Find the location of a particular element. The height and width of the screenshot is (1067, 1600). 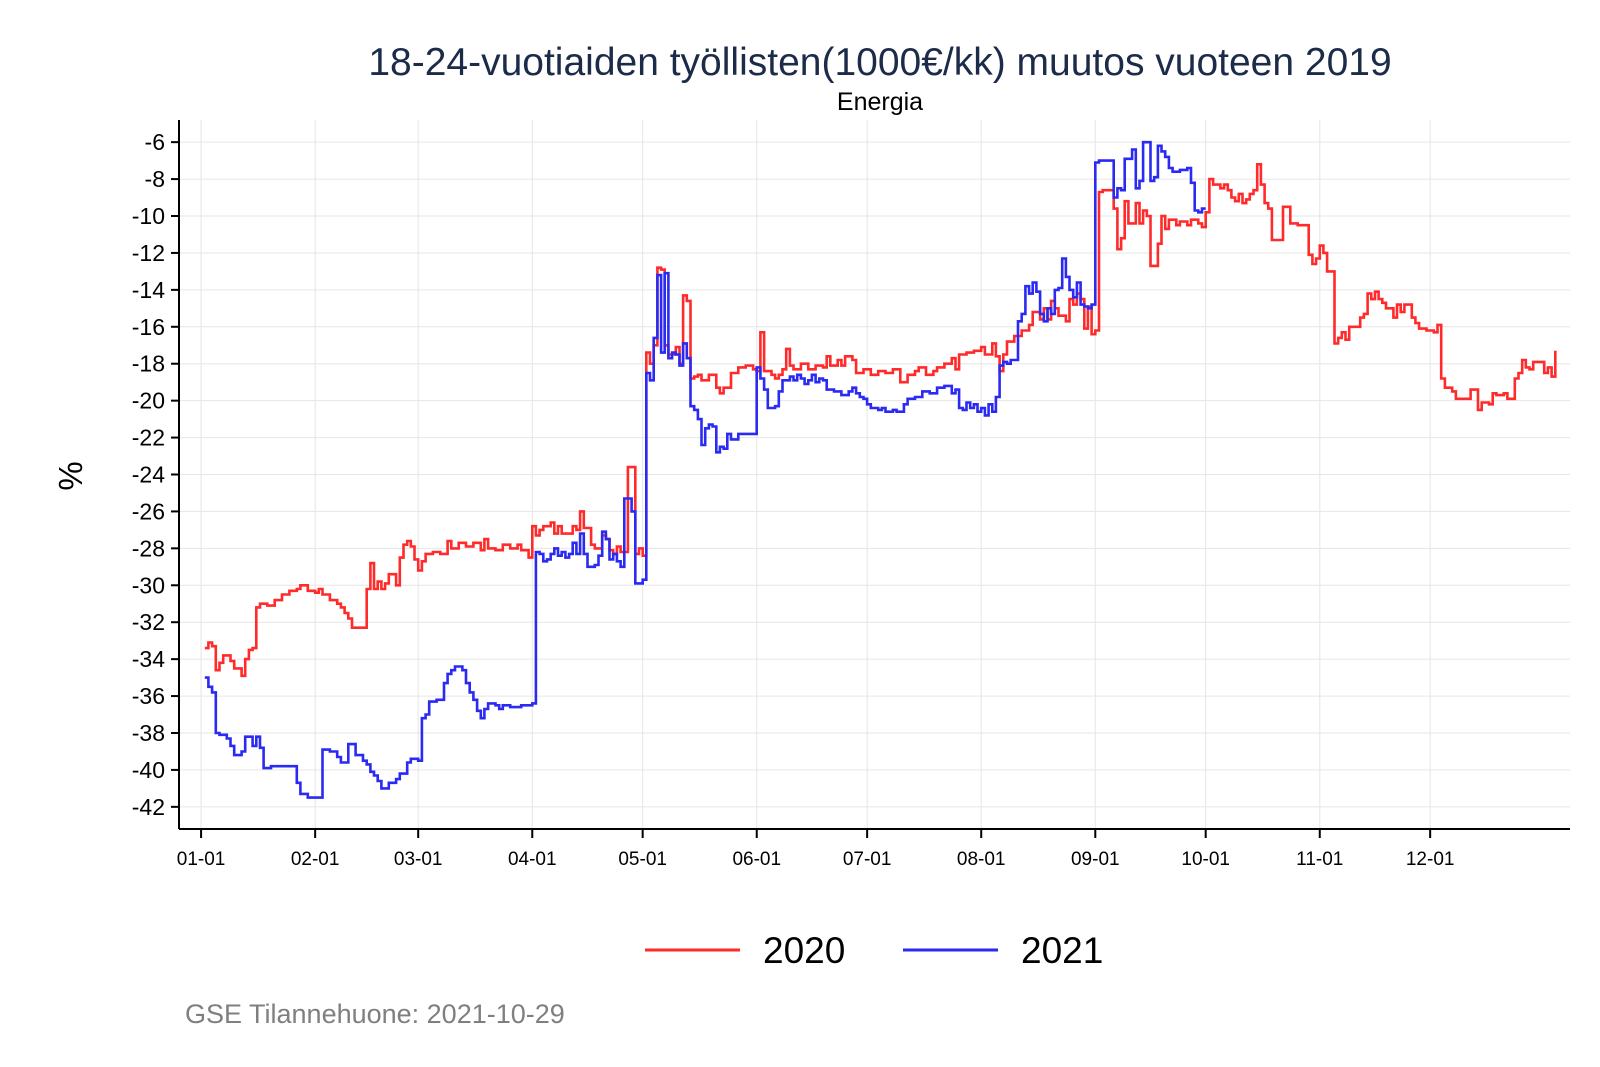

x-tick-label: 10-01 is located at coordinates (1205, 859).